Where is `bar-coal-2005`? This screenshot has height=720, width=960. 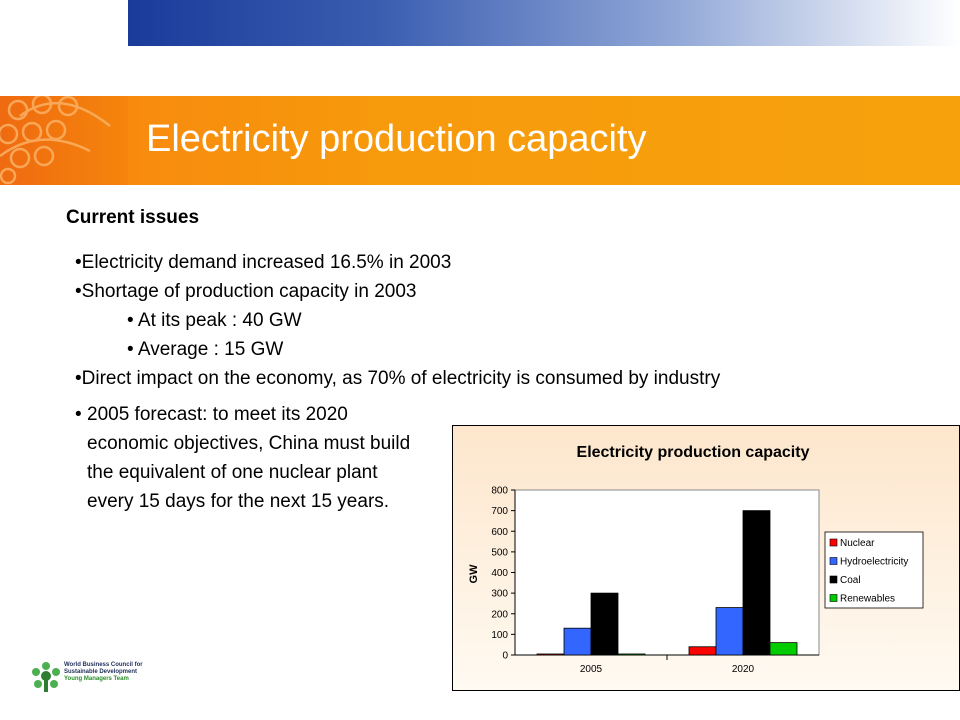 bar-coal-2005 is located at coordinates (604, 624).